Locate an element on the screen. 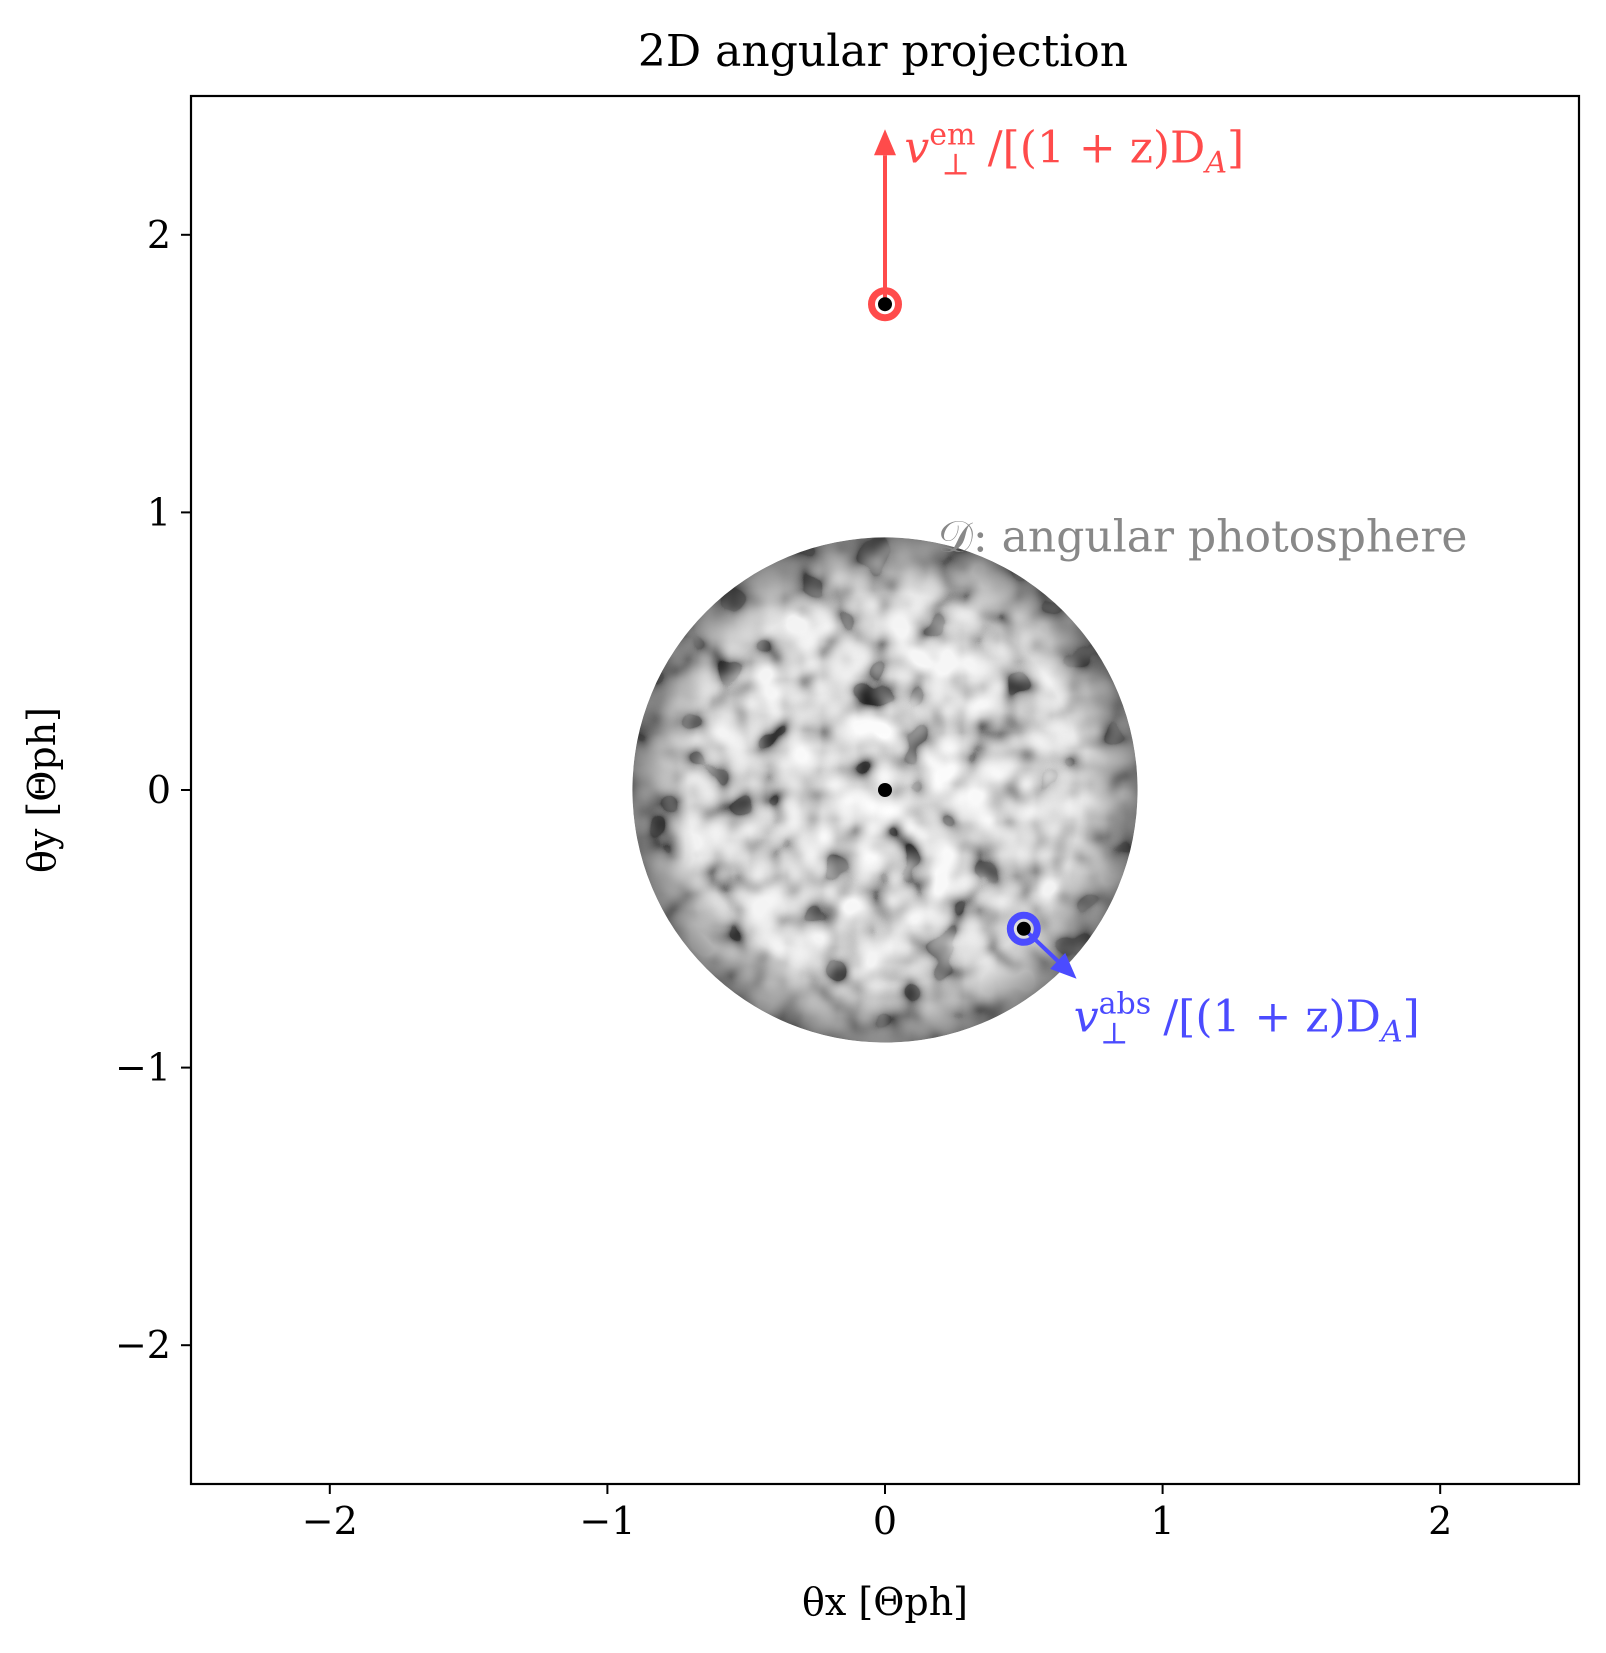  y-tick-label: −1 is located at coordinates (143, 1068).